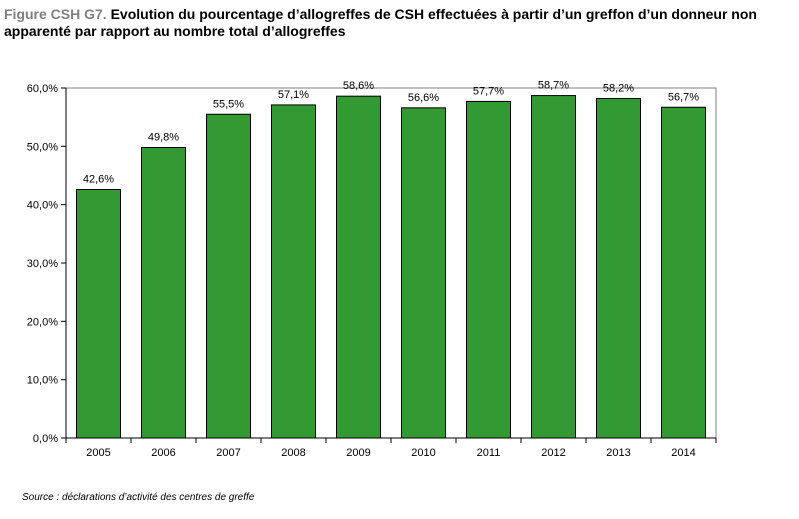  I want to click on bar-value-label: 58,2%, so click(618, 89).